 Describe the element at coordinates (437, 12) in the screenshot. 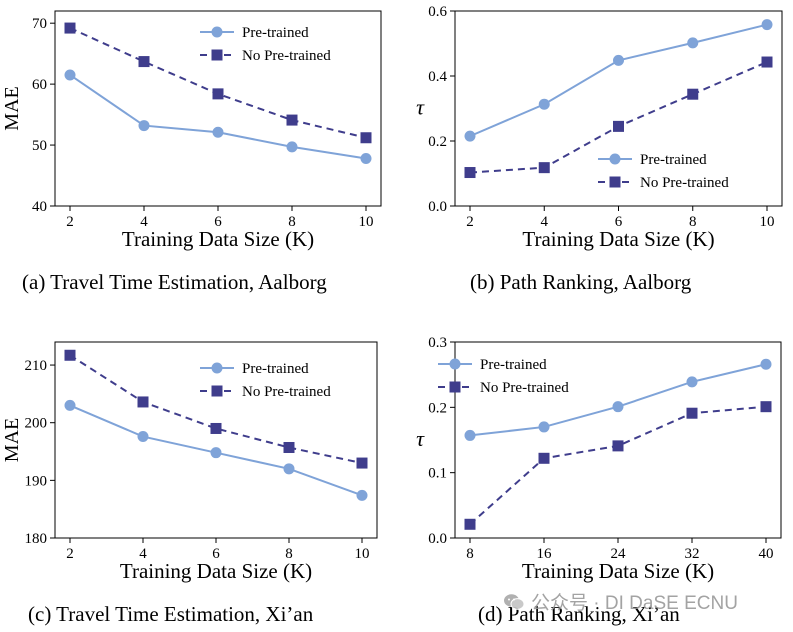

I see `y-tick-label: 0.6` at that location.